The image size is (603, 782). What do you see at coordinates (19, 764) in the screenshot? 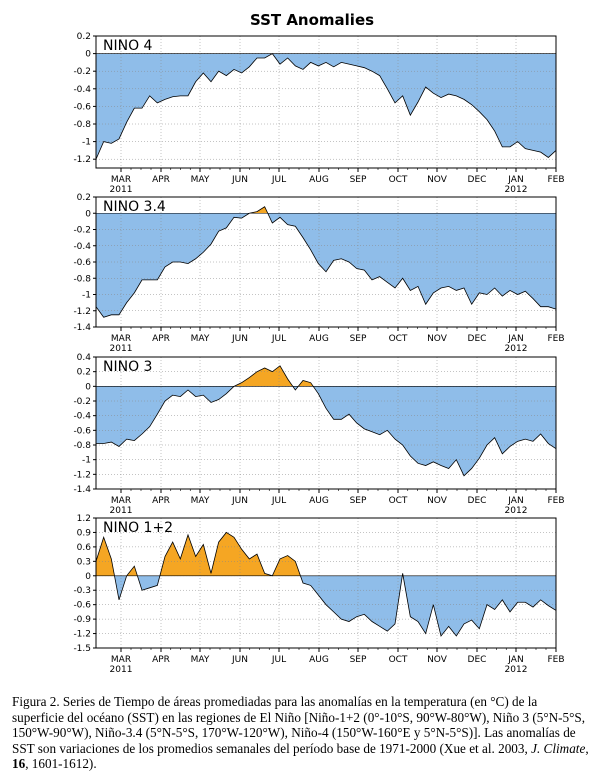
I see `caption-volume: 16` at bounding box center [19, 764].